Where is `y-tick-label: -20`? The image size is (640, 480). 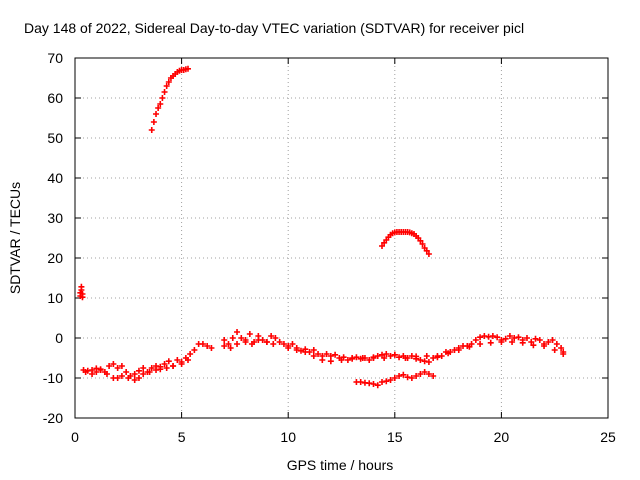
y-tick-label: -20 is located at coordinates (53, 418).